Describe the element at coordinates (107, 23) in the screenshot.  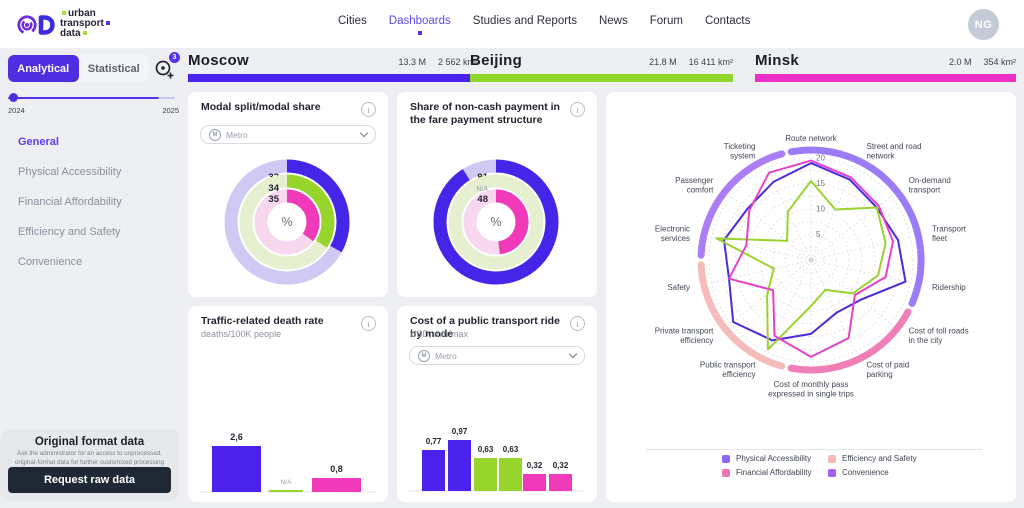
I see `brand-square-purple` at that location.